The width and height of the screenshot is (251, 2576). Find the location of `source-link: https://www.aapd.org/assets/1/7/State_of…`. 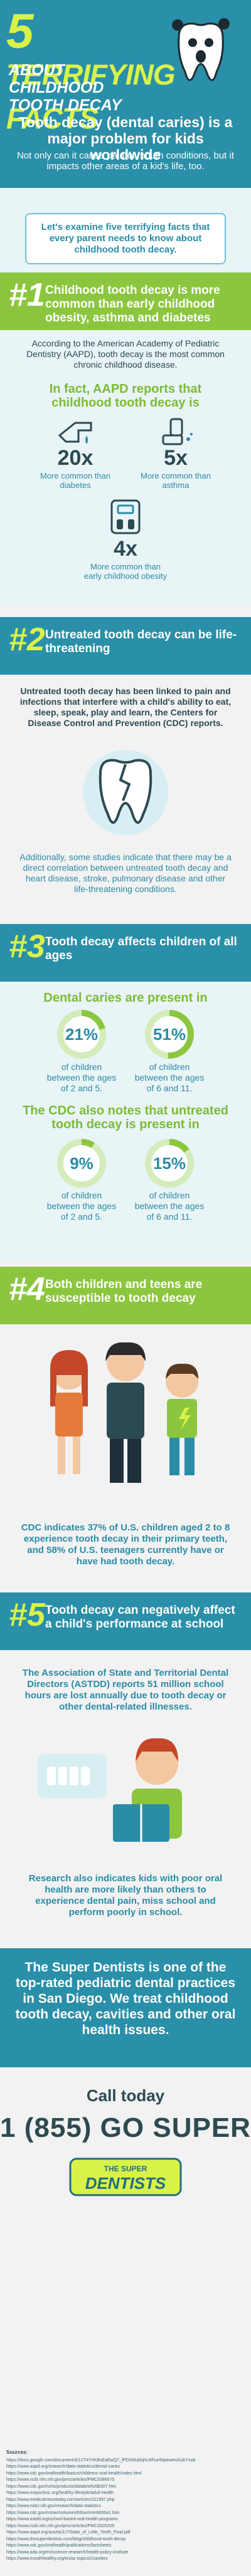

source-link: https://www.aapd.org/assets/1/7/State_of… is located at coordinates (68, 2532).